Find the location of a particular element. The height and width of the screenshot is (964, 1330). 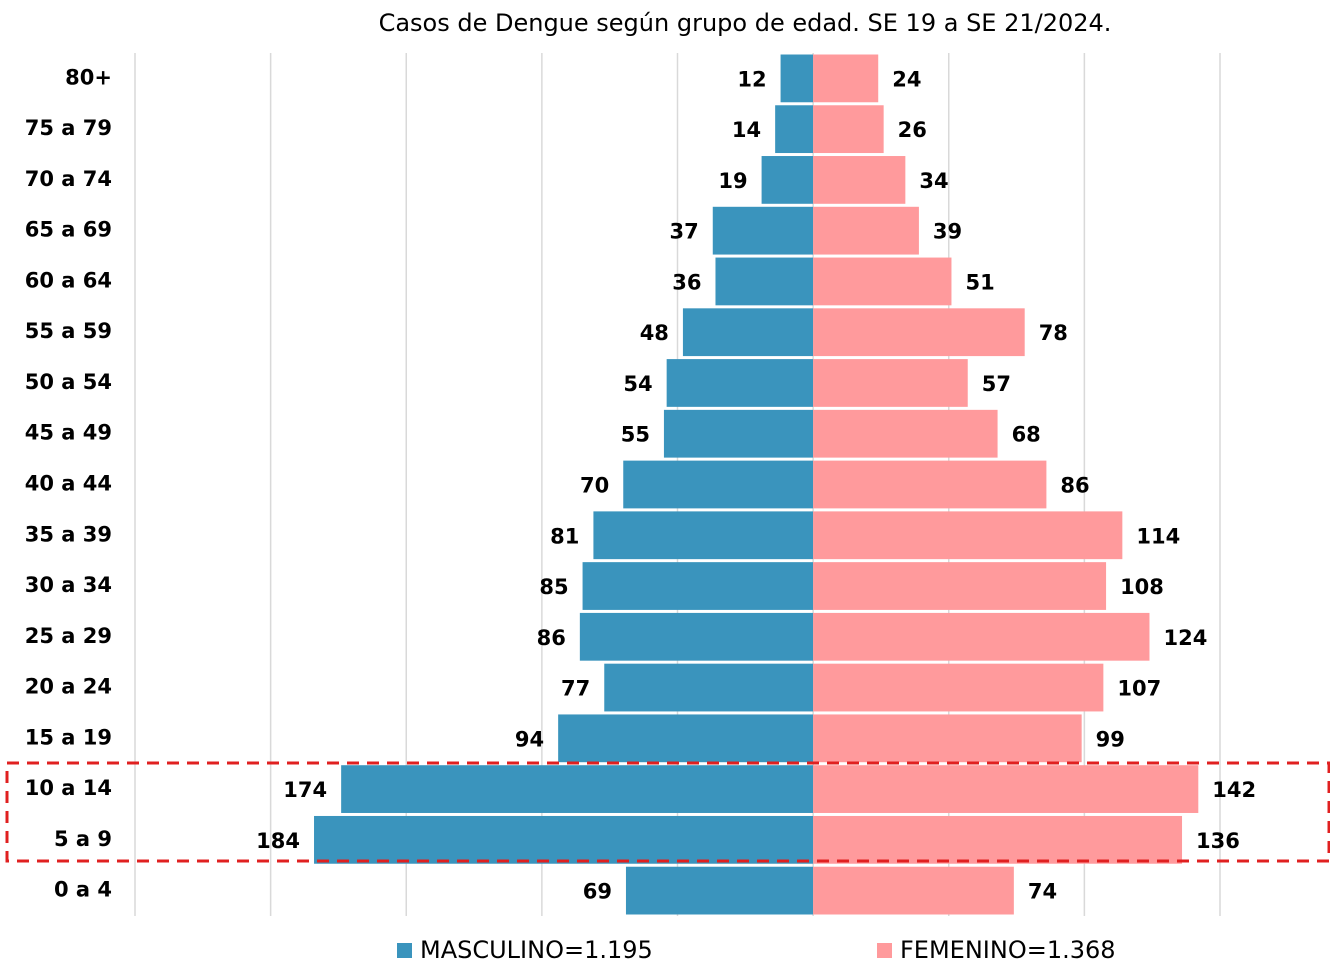

value-label: 51 is located at coordinates (979, 282).